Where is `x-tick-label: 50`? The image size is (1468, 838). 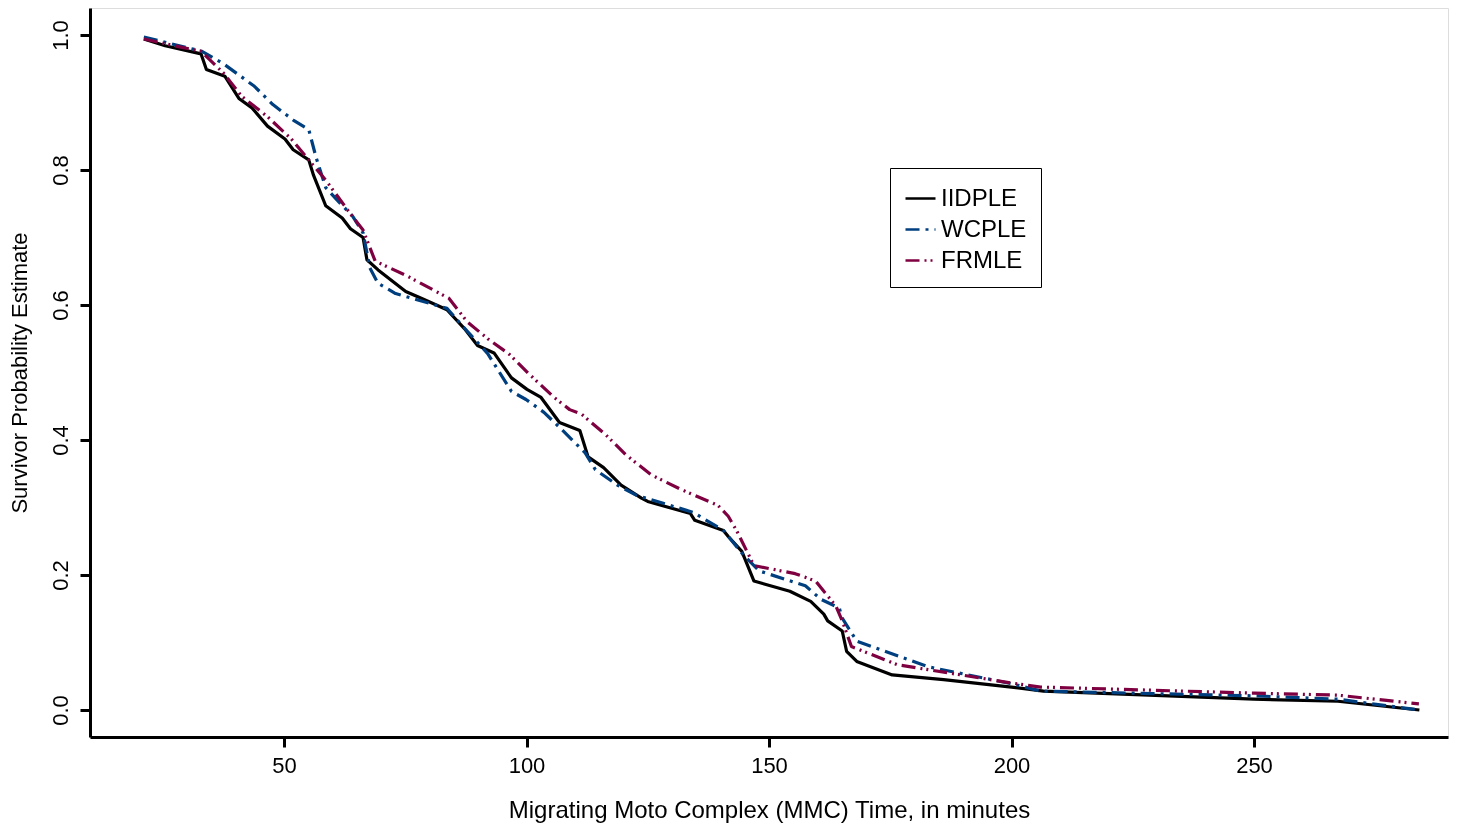 x-tick-label: 50 is located at coordinates (284, 765).